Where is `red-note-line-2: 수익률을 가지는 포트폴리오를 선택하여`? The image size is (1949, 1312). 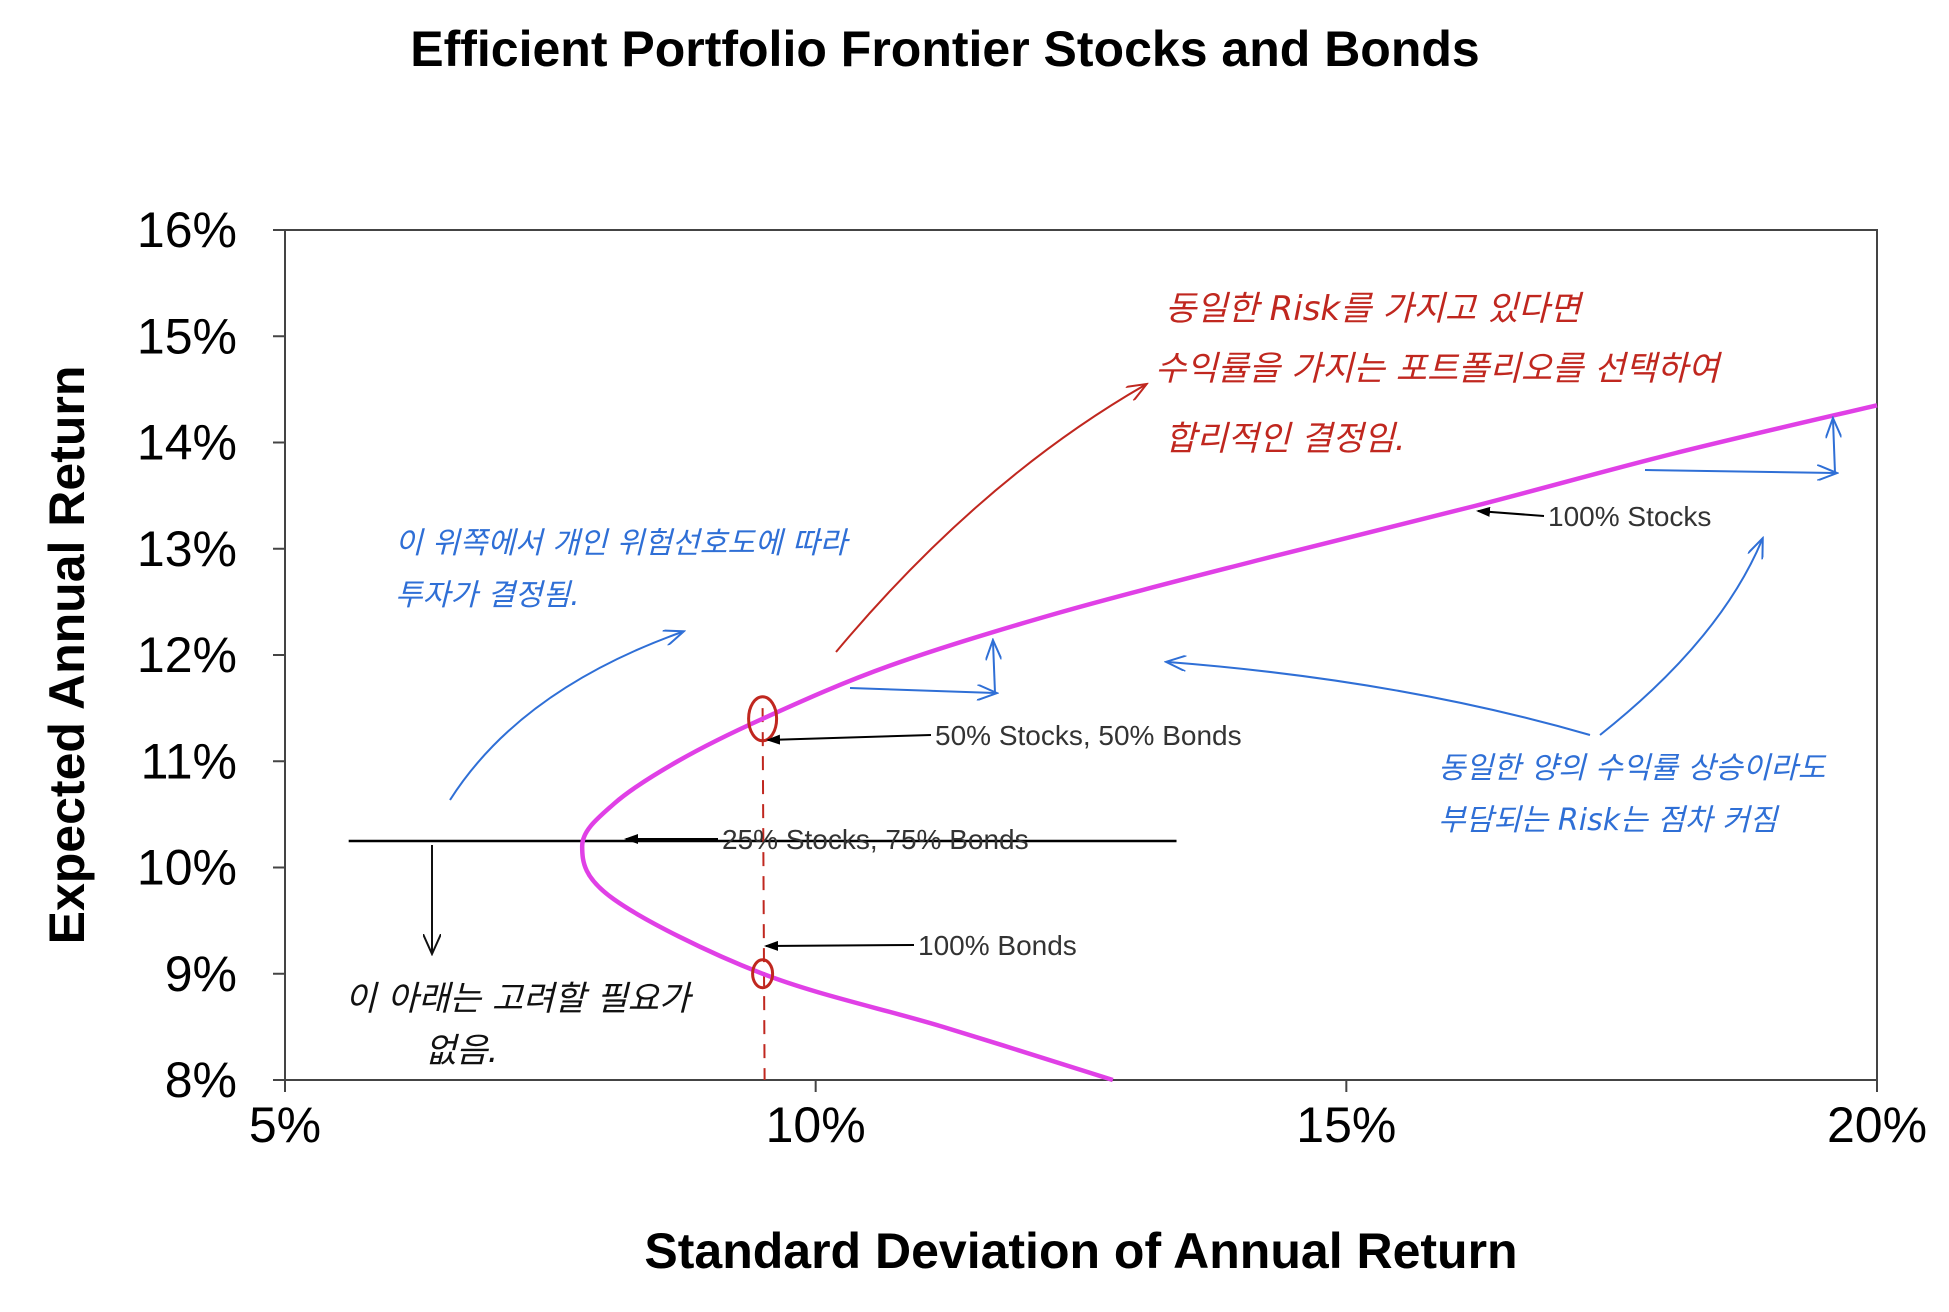 red-note-line-2: 수익률을 가지는 포트폴리오를 선택하여 is located at coordinates (1439, 369).